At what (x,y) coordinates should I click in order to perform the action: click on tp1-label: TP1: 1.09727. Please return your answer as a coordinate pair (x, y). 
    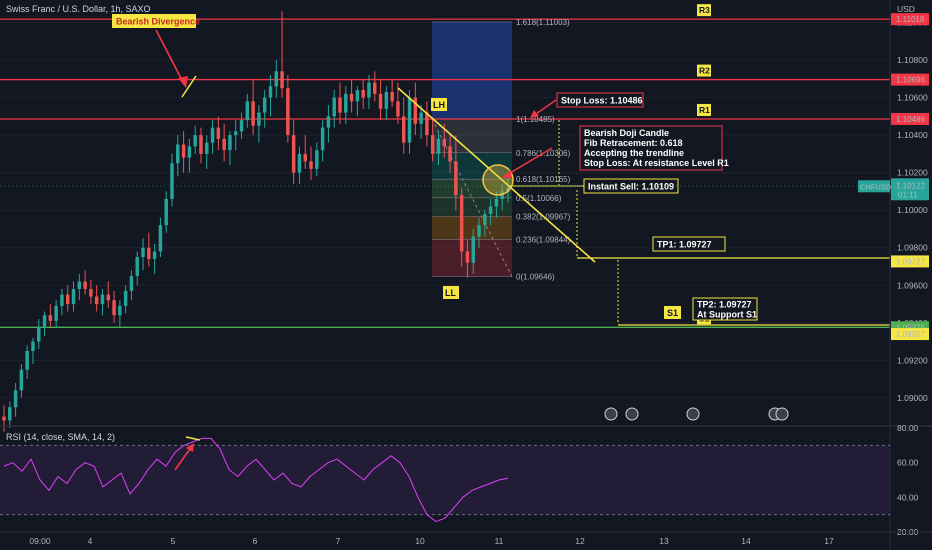
    Looking at the image, I should click on (684, 245).